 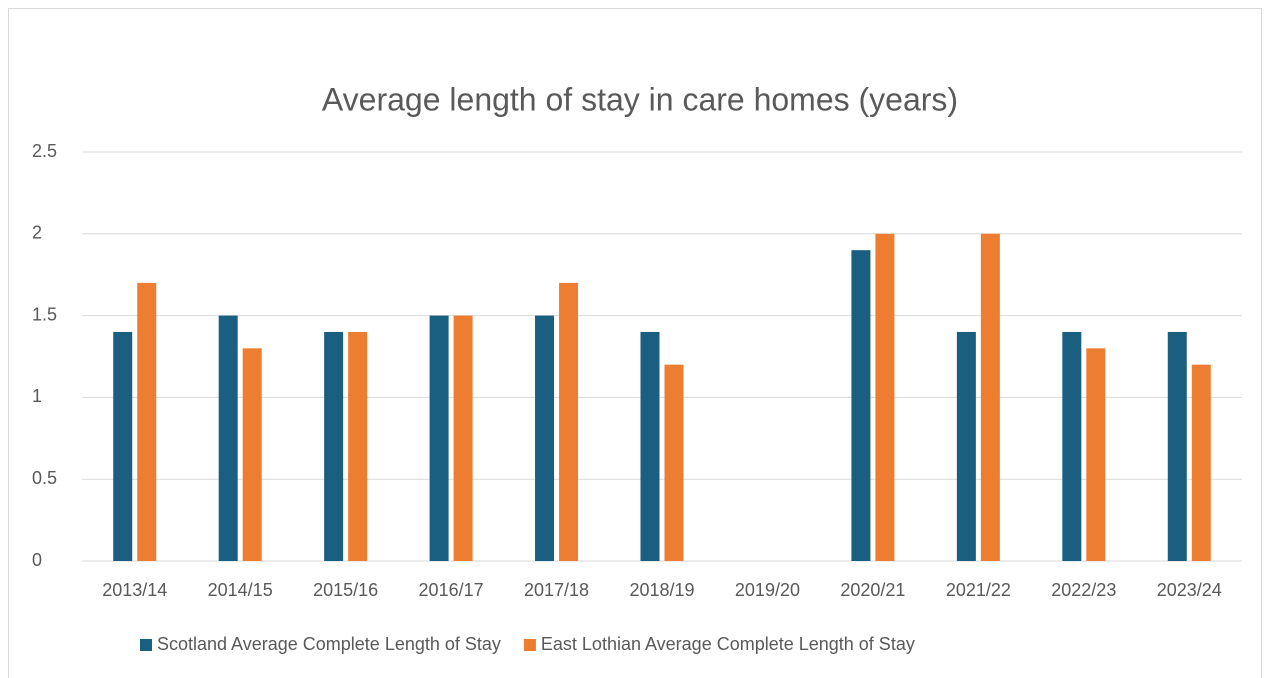 I want to click on x-tick-label: 2022/23, so click(x=1083, y=590).